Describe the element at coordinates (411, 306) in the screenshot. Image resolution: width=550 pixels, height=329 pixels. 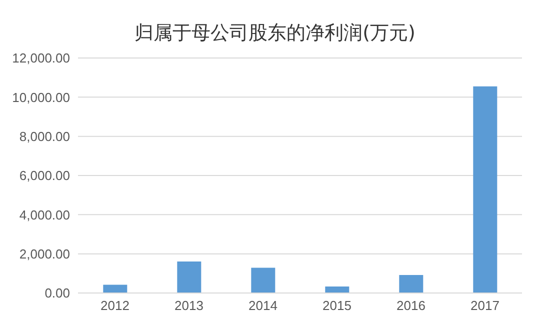
I see `x-tick-label: 2016` at that location.